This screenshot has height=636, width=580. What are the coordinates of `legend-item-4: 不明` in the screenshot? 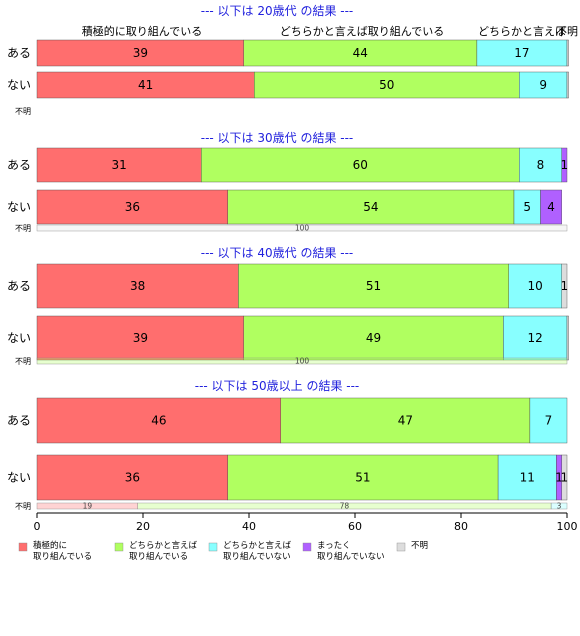 It's located at (412, 546).